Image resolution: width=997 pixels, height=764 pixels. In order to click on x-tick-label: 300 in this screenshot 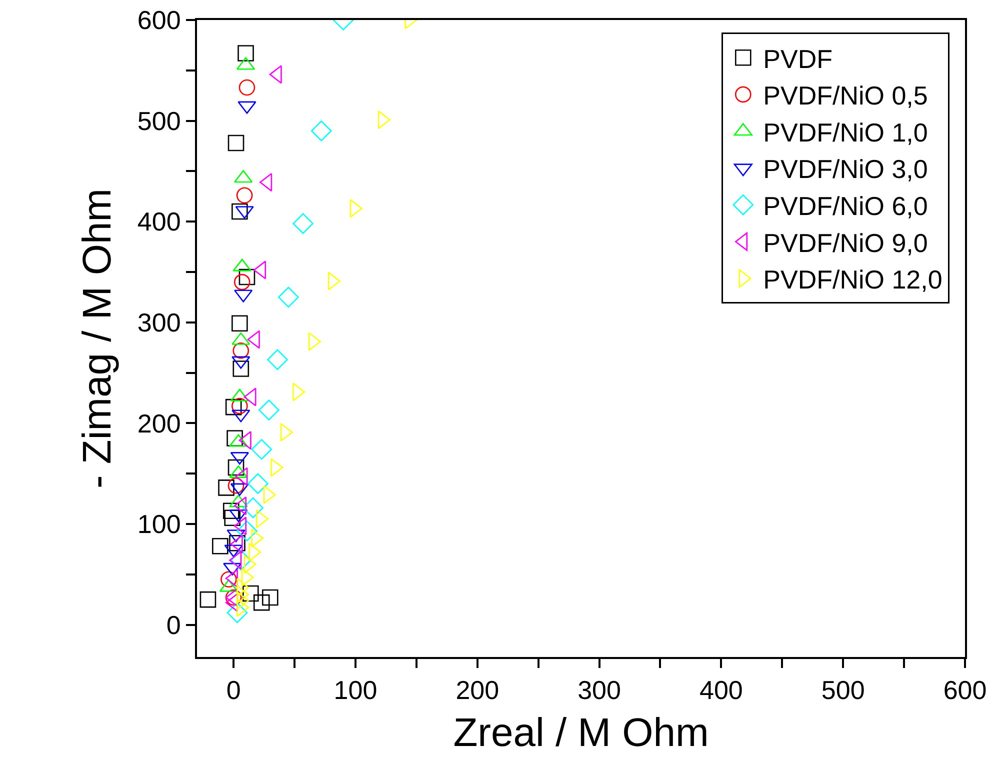, I will do `click(599, 690)`.